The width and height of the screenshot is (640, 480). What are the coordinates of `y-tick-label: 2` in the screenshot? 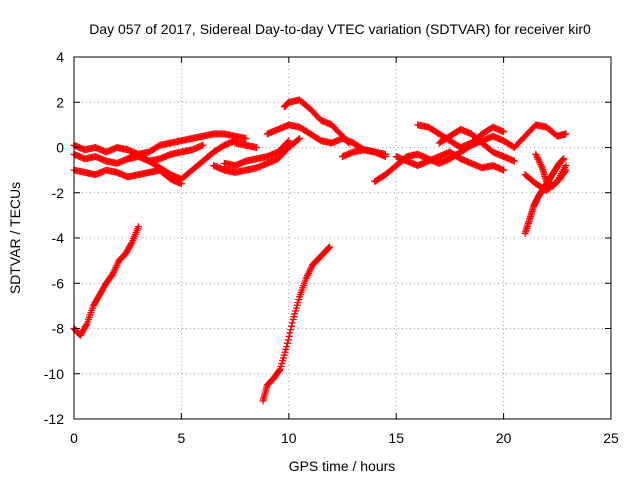 It's located at (60, 102).